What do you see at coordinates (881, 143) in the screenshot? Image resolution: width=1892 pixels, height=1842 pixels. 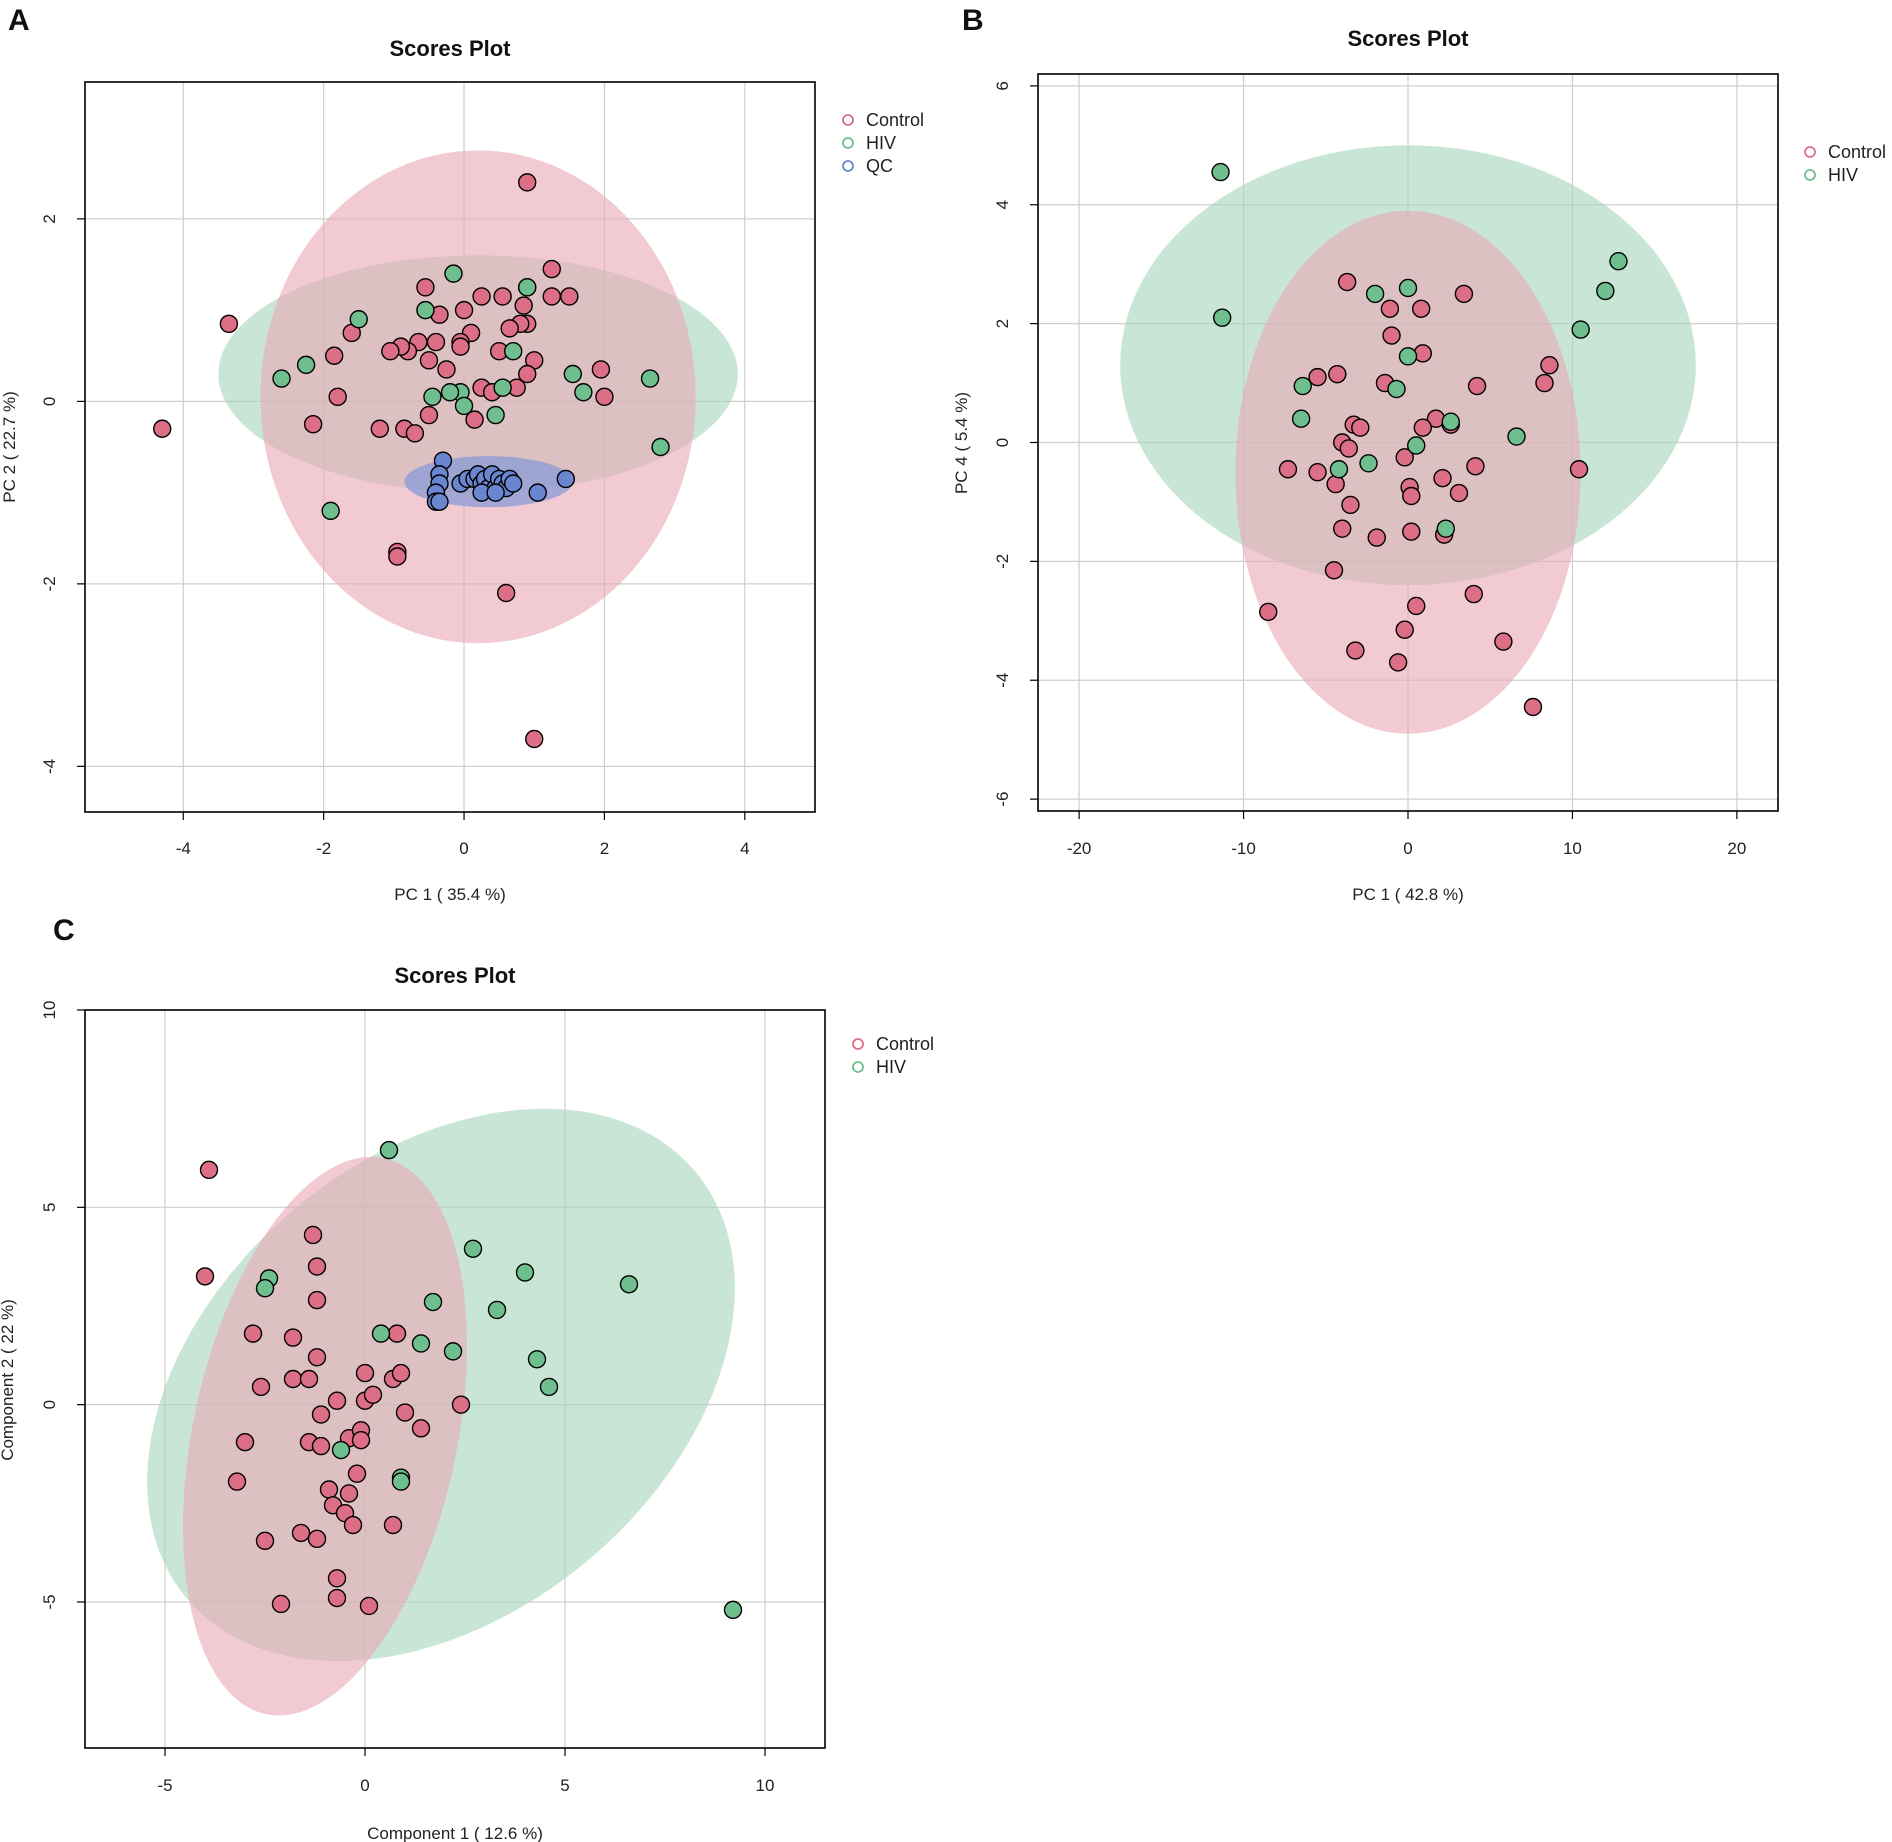 I see `legend-label-hiv: HIV` at bounding box center [881, 143].